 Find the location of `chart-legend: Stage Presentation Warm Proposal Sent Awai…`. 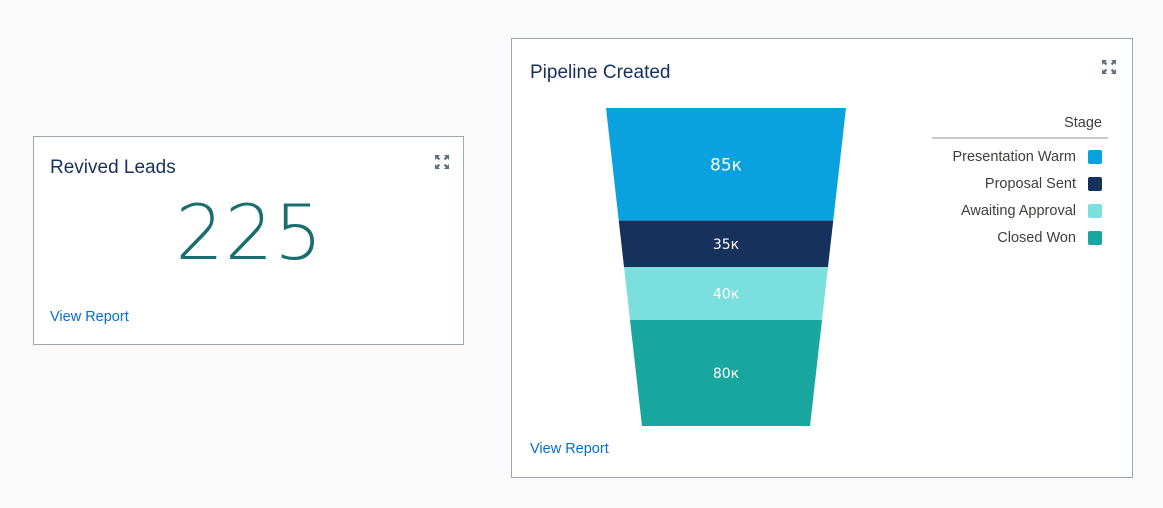

chart-legend: Stage Presentation Warm Proposal Sent Awai… is located at coordinates (1020, 183).